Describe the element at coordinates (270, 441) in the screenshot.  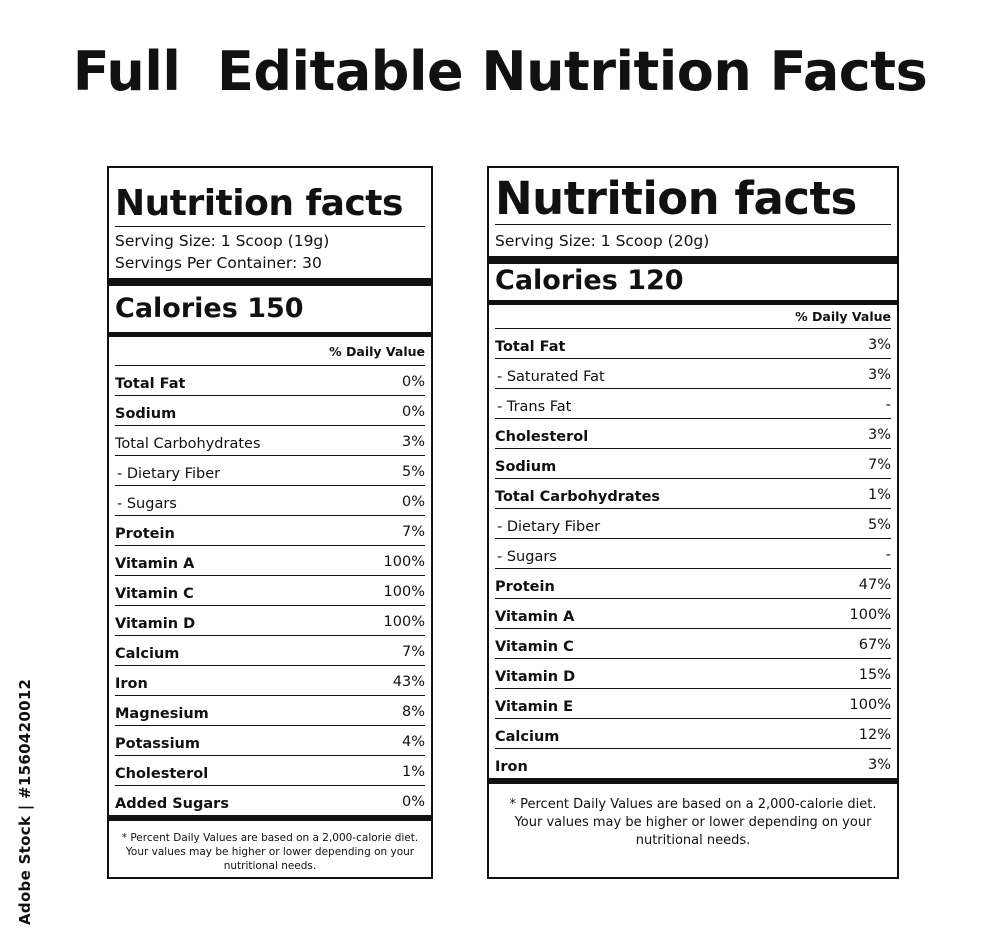
I see `nutrient-row: Total Carbohydrates 3%` at that location.